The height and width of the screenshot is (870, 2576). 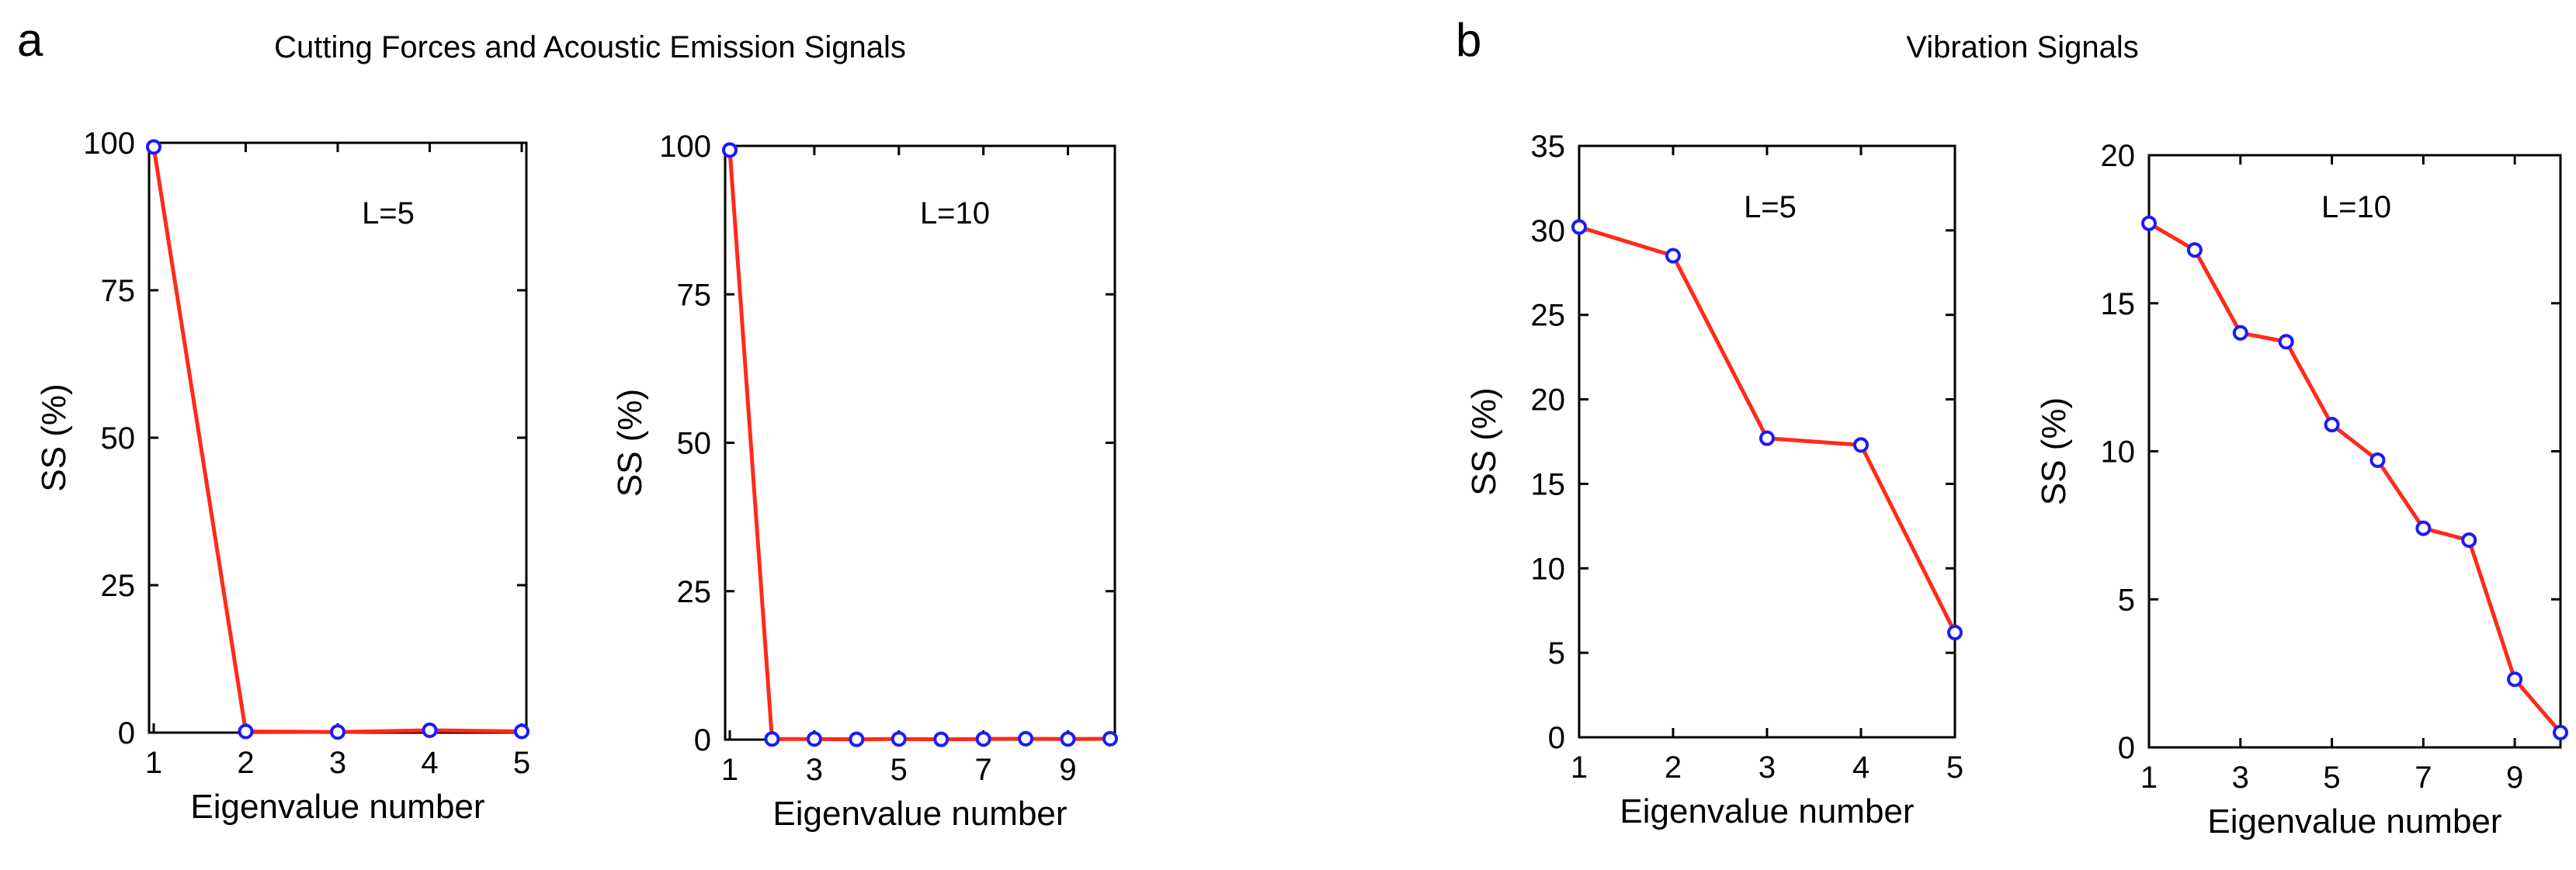 What do you see at coordinates (2022, 47) in the screenshot?
I see `panel-b-title: Vibration Signals` at bounding box center [2022, 47].